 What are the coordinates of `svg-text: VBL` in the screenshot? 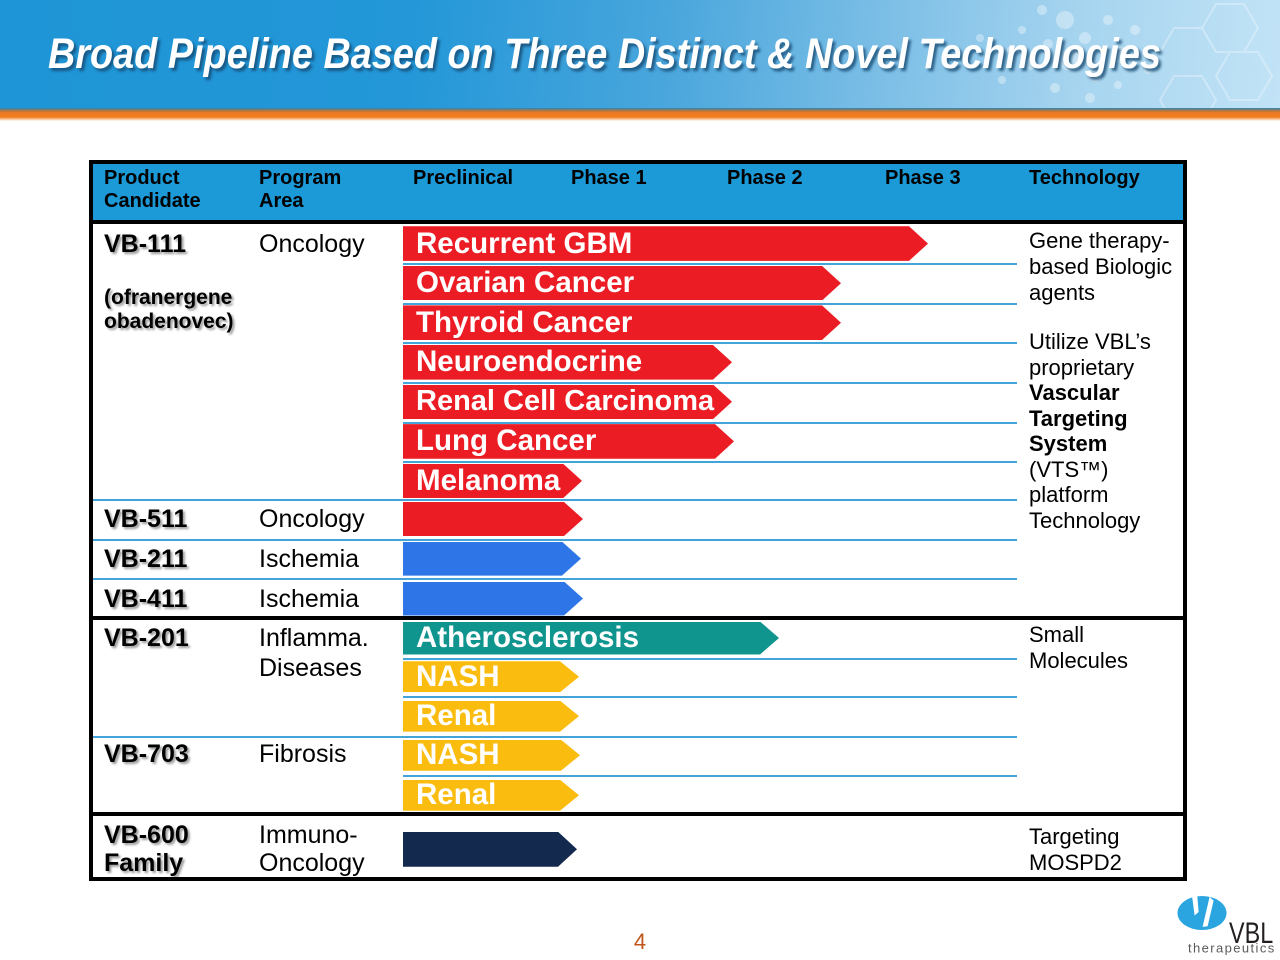 It's located at (1251, 932).